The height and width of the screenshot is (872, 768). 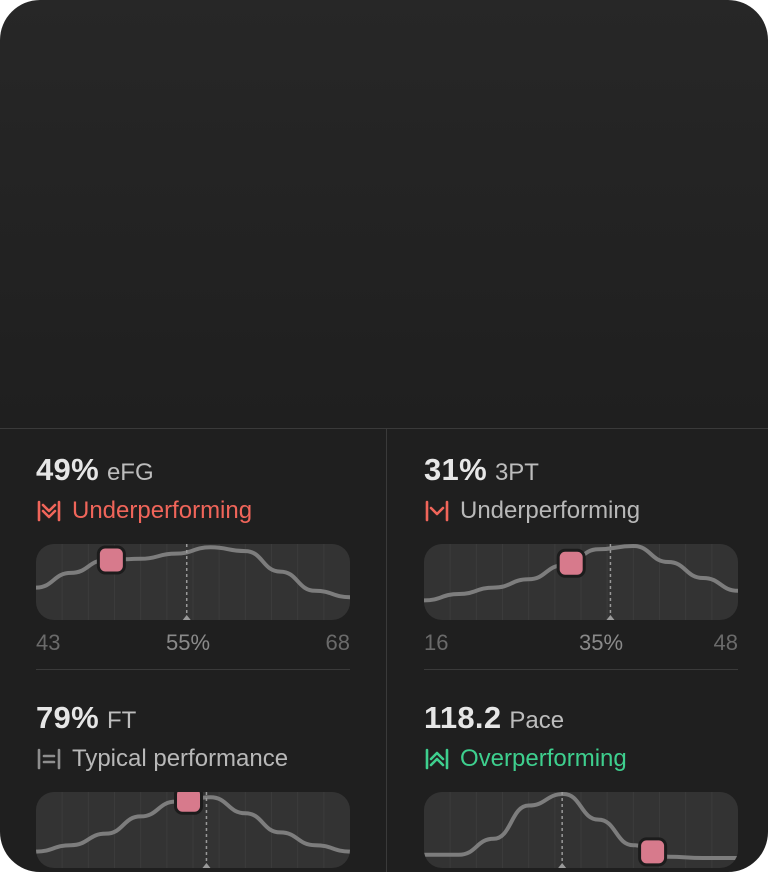 I want to click on metric-header: 49% eFG, so click(x=95, y=470).